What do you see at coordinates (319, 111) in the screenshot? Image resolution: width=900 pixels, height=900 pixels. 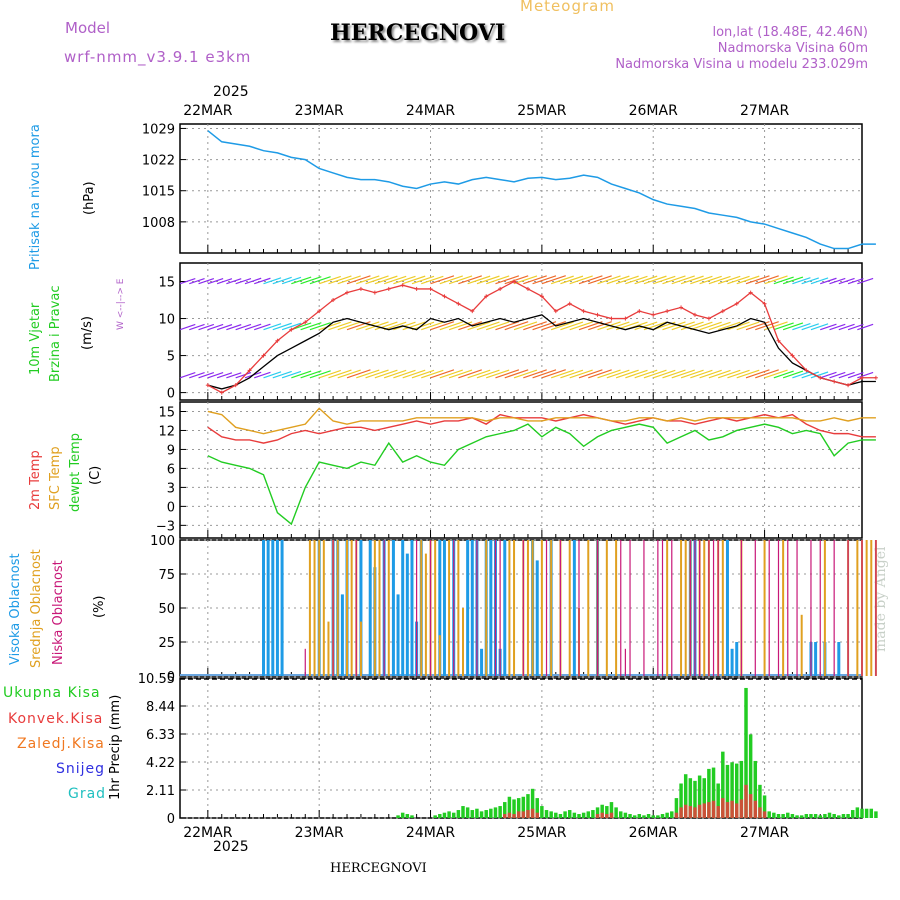 I see `x-tick-label-top: 23MAR` at bounding box center [319, 111].